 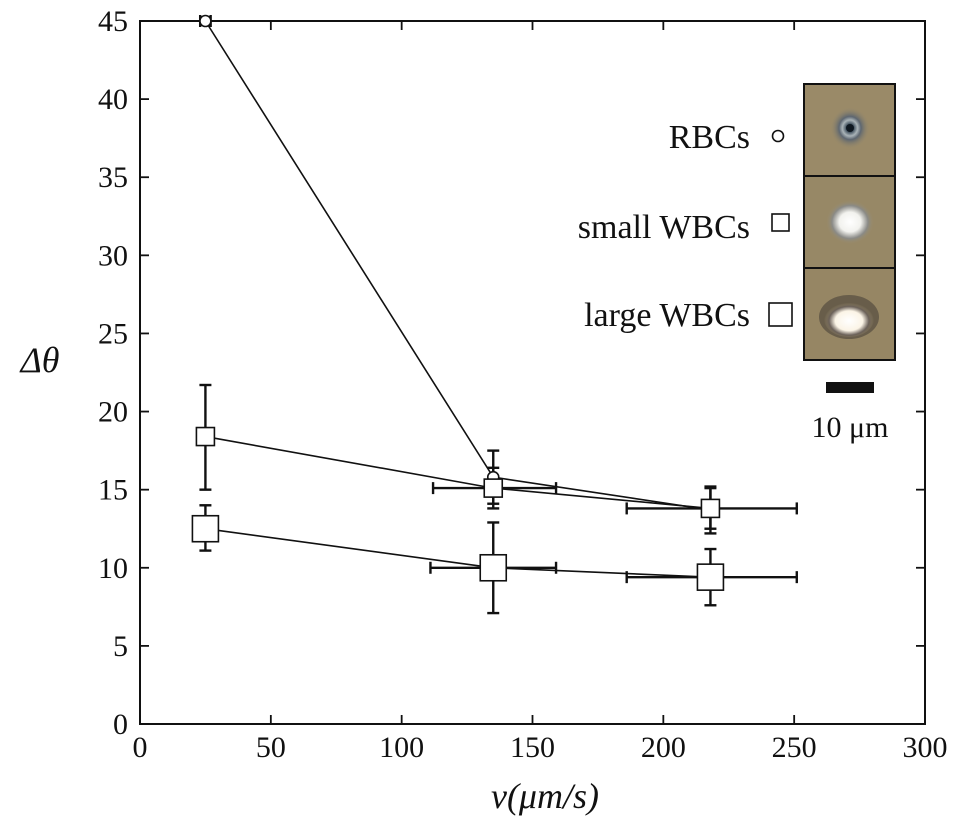 What do you see at coordinates (140, 747) in the screenshot?
I see `x-tick-label: 0` at bounding box center [140, 747].